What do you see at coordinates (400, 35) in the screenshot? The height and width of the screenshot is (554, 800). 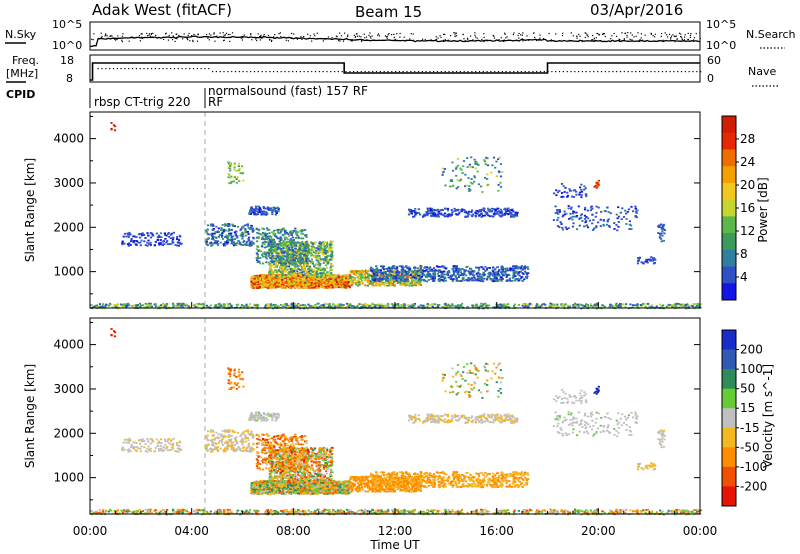 I see `noise-panel: N.Sky 10^5 10^0 10^5 10^0 N.Search` at bounding box center [400, 35].